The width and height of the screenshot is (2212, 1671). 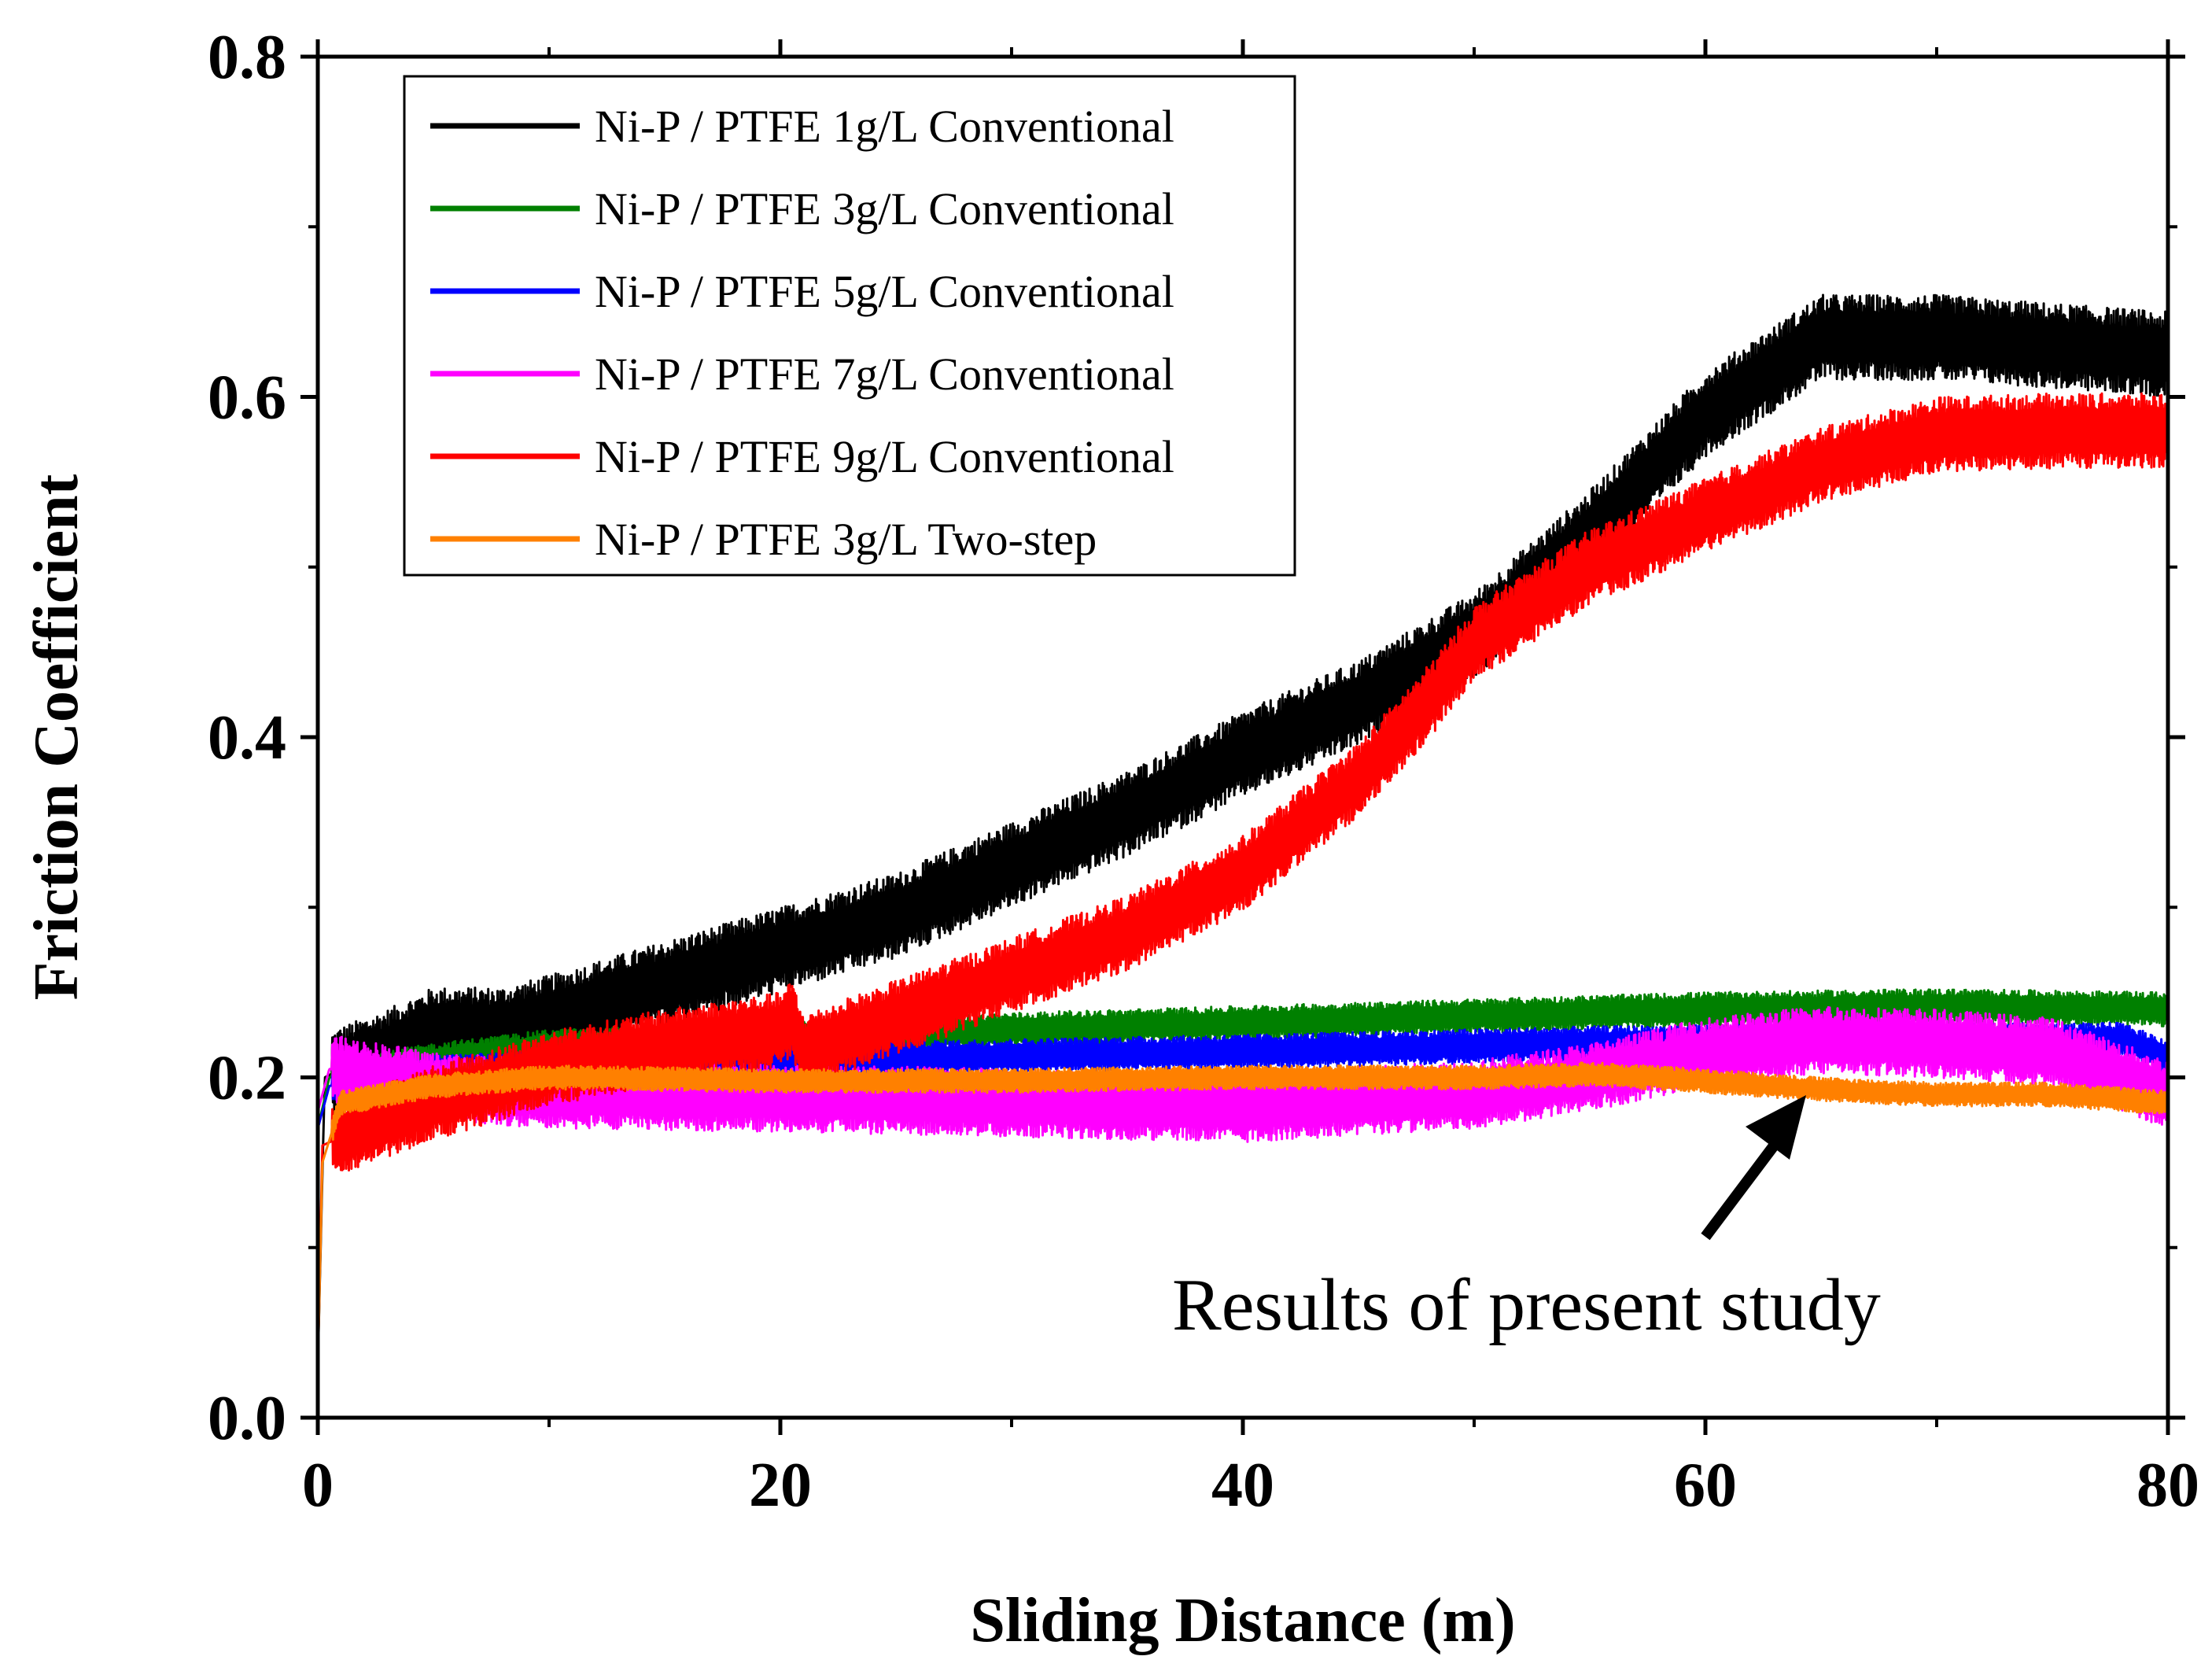 What do you see at coordinates (1743, 1187) in the screenshot?
I see `annotation-arrow-line` at bounding box center [1743, 1187].